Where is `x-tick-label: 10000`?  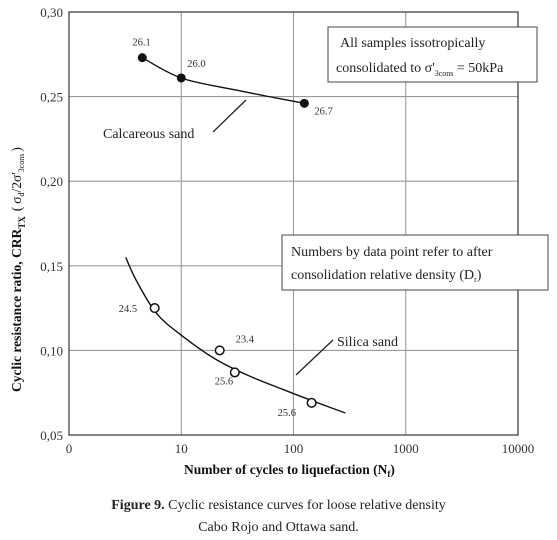 x-tick-label: 10000 is located at coordinates (518, 448).